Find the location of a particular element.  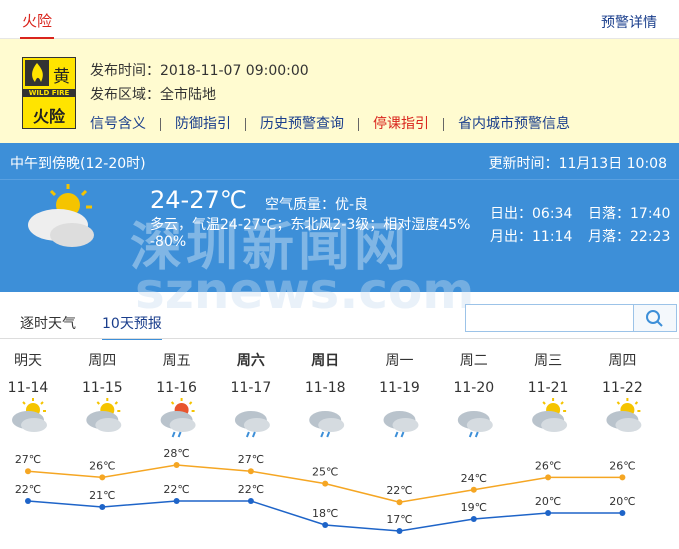

value: 全市陆地 is located at coordinates (188, 95).